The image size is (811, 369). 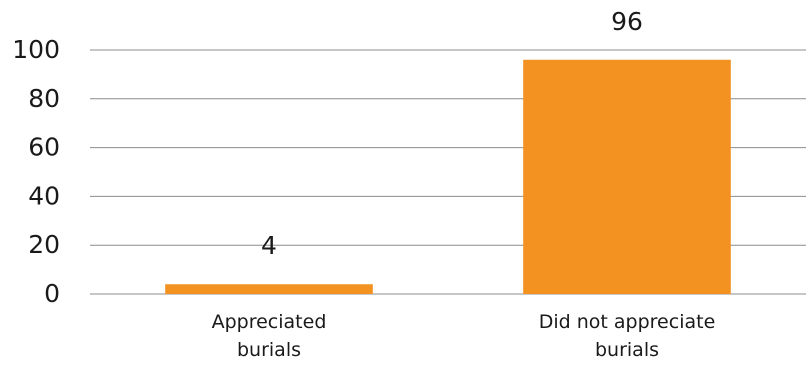 What do you see at coordinates (269, 245) in the screenshot?
I see `data-label-0: 4` at bounding box center [269, 245].